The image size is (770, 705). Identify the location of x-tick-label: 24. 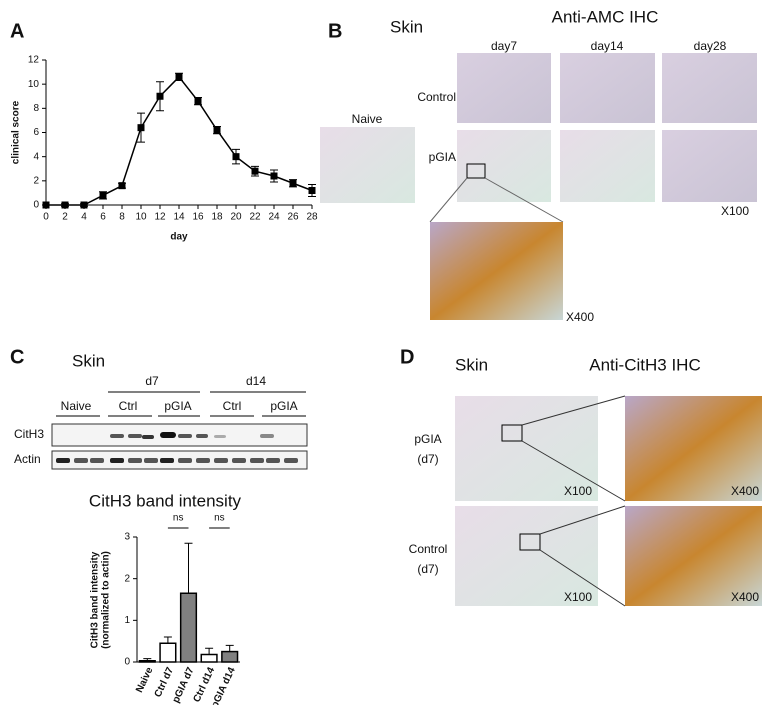
(274, 217).